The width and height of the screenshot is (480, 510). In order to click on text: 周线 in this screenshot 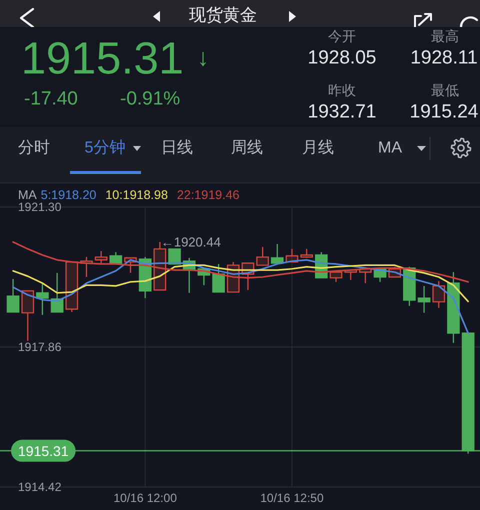, I will do `click(247, 147)`.